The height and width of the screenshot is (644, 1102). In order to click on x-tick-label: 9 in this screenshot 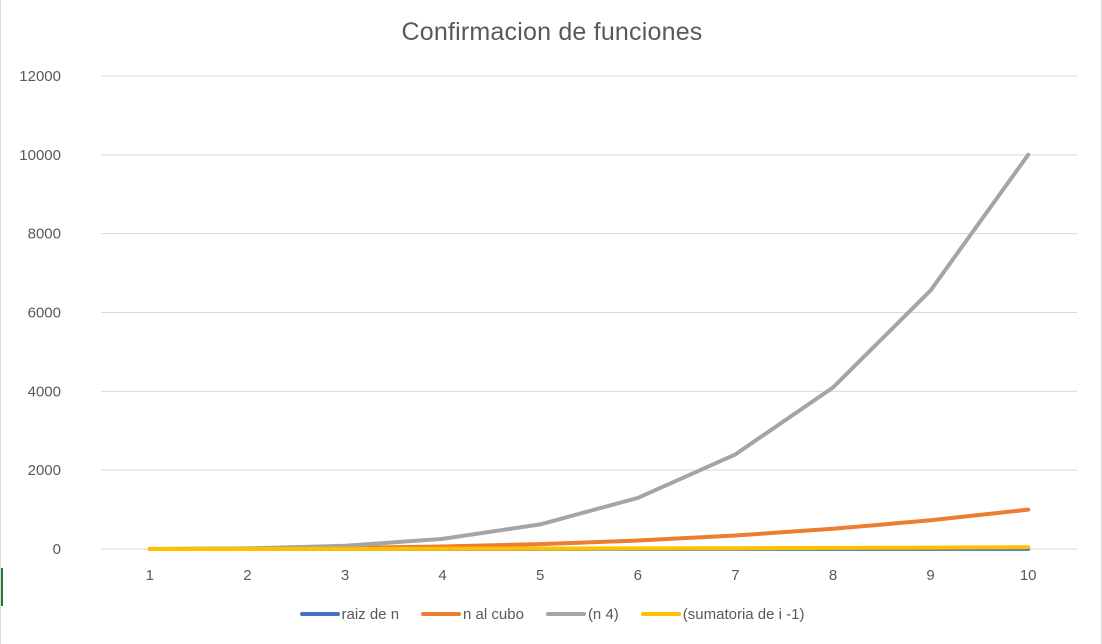, I will do `click(930, 575)`.